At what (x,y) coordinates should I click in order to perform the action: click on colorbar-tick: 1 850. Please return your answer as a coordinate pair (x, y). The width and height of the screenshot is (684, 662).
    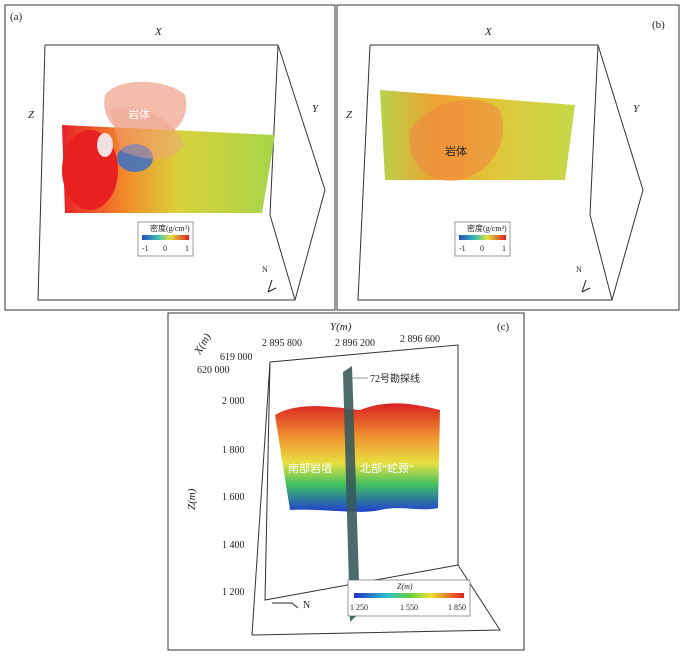
    Looking at the image, I should click on (457, 607).